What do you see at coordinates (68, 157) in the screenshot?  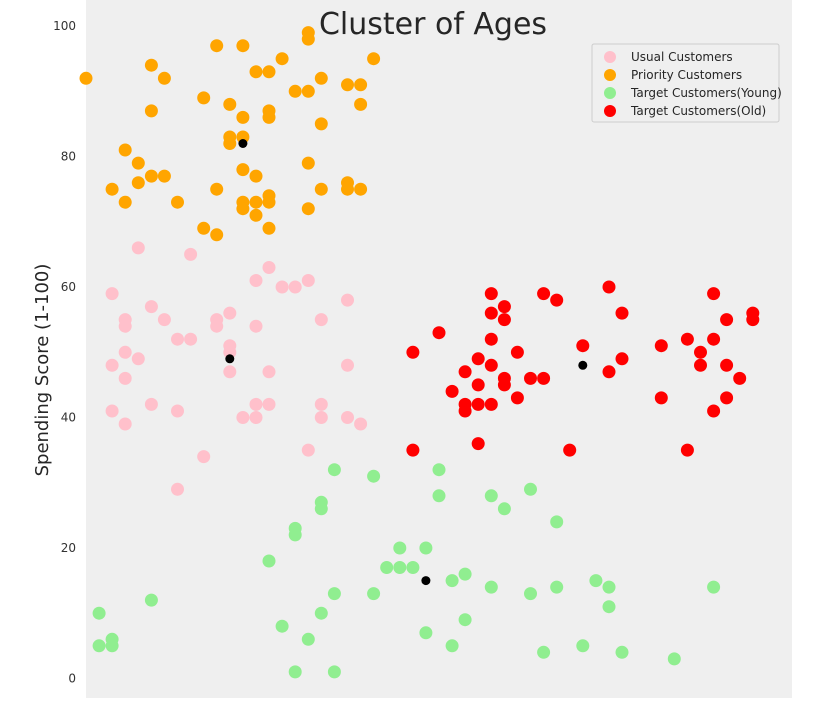 I see `y-tick-label: 80` at bounding box center [68, 157].